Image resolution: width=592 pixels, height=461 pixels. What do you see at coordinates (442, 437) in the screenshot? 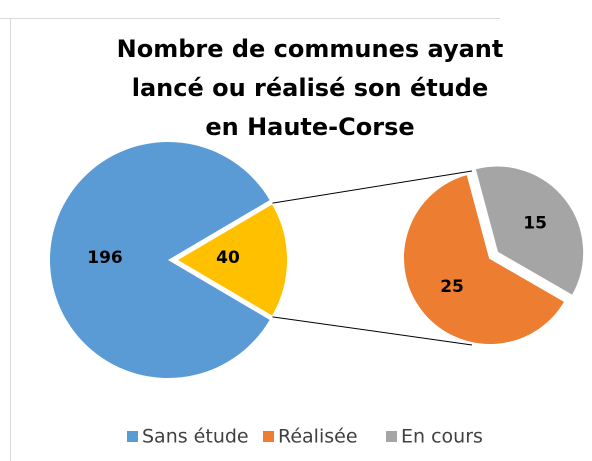
I see `legend-label: En cours` at bounding box center [442, 437].